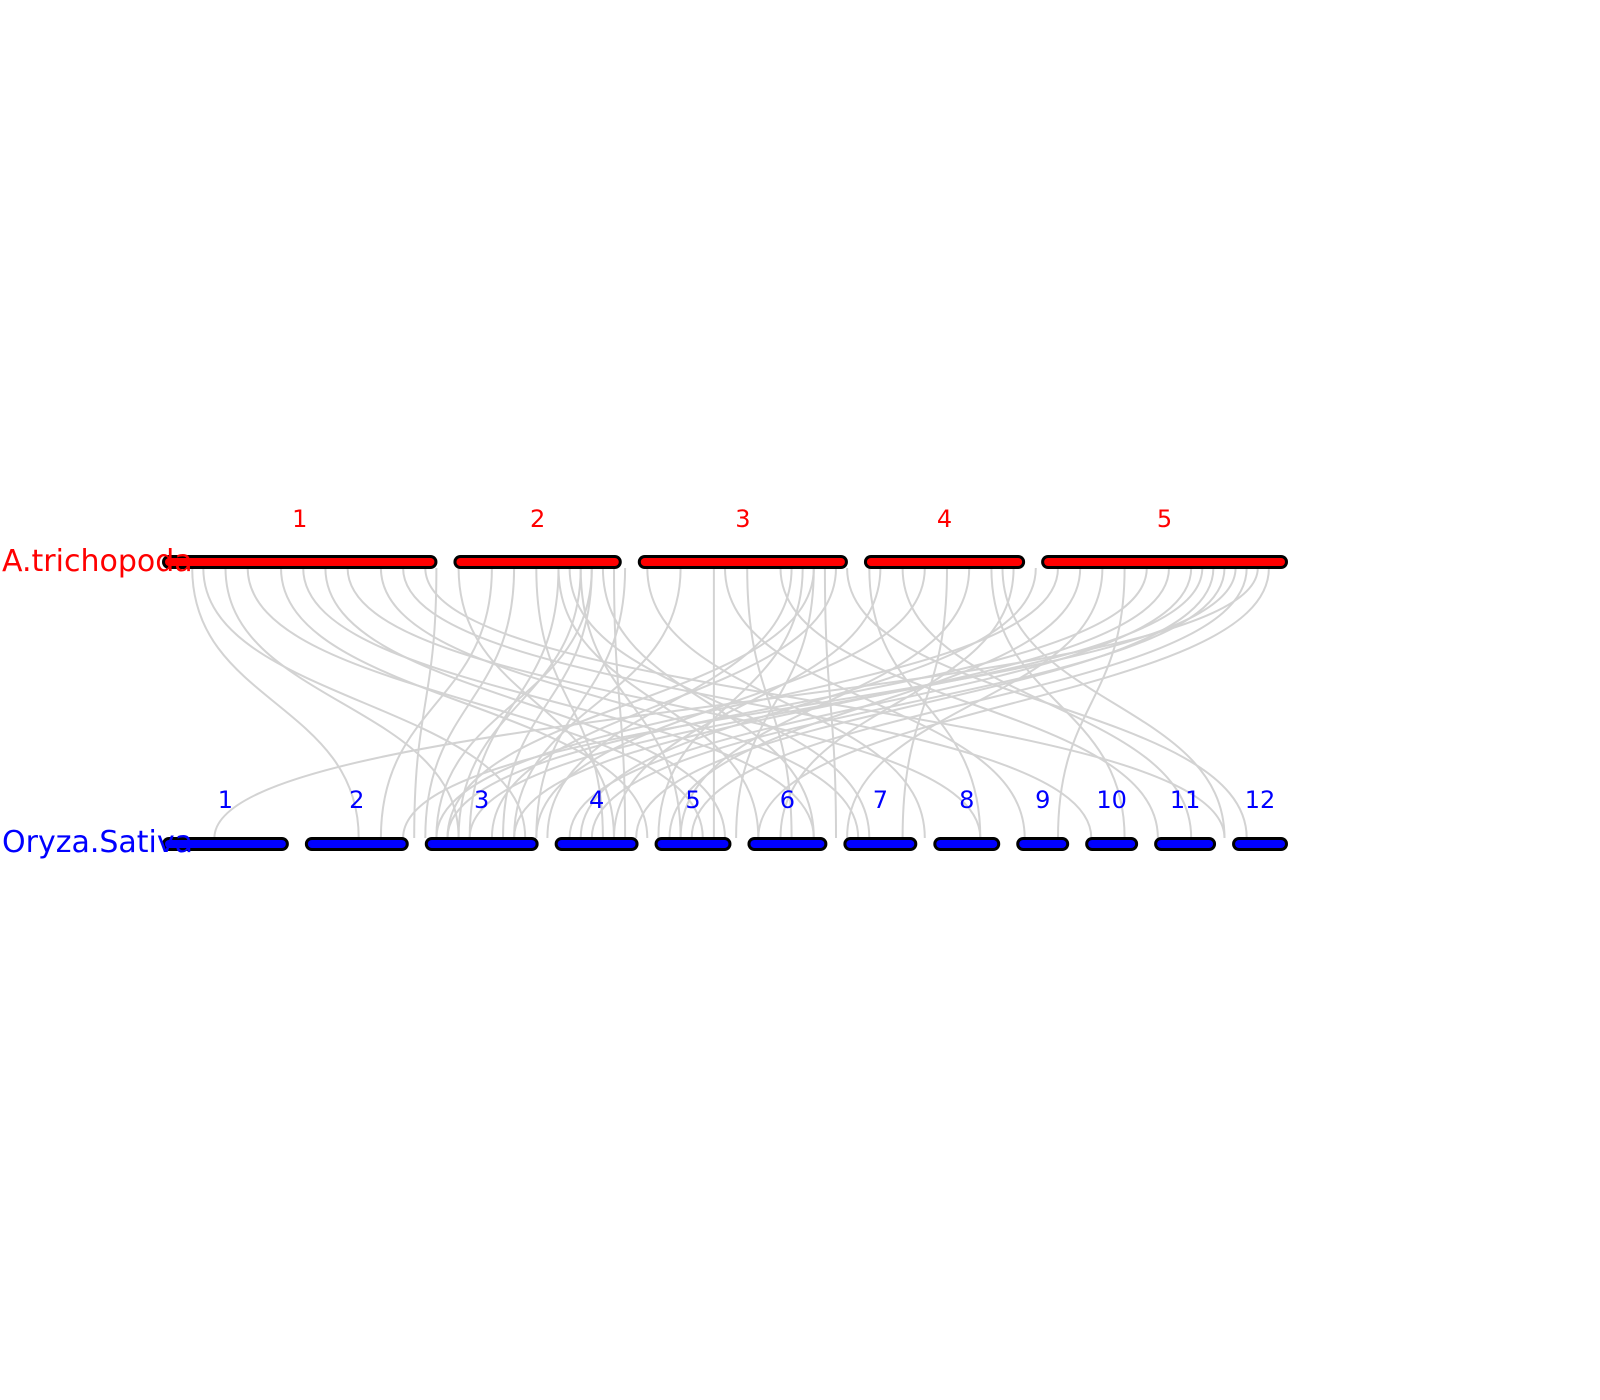 The width and height of the screenshot is (1600, 1400). I want to click on synteny-links, so click(730, 703).